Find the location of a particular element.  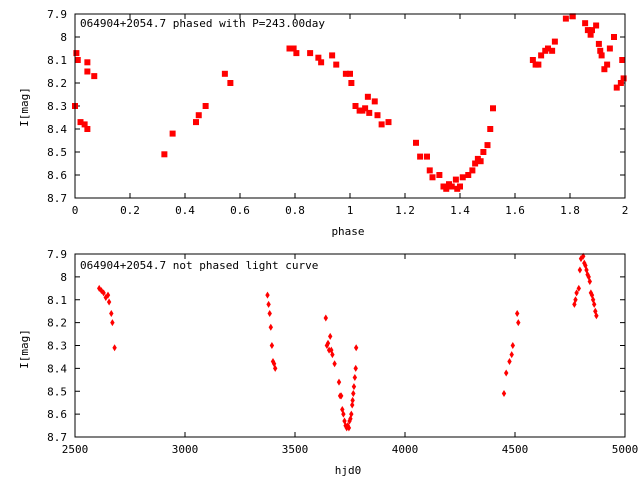

phased-x-tick-label: 2 is located at coordinates (625, 210).